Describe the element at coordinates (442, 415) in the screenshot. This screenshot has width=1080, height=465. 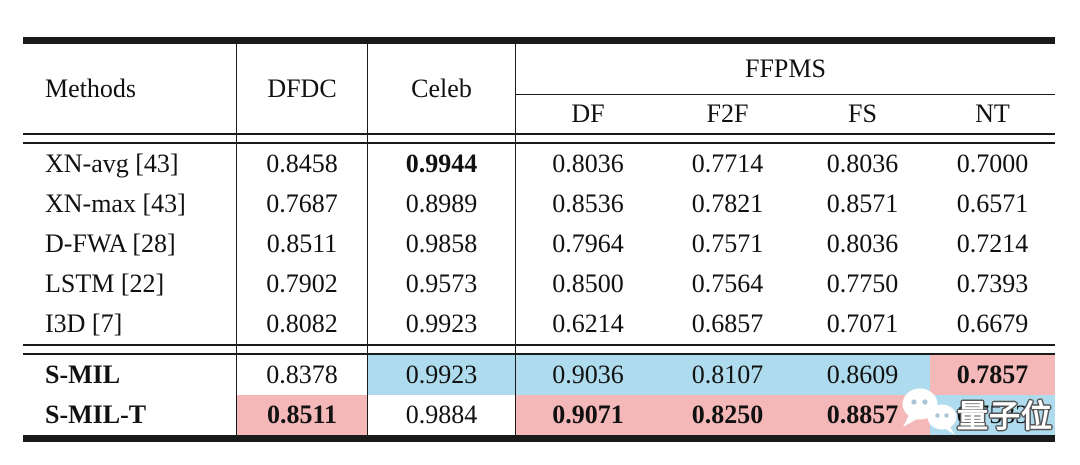
I see `celeb-cell: 0.9884` at that location.